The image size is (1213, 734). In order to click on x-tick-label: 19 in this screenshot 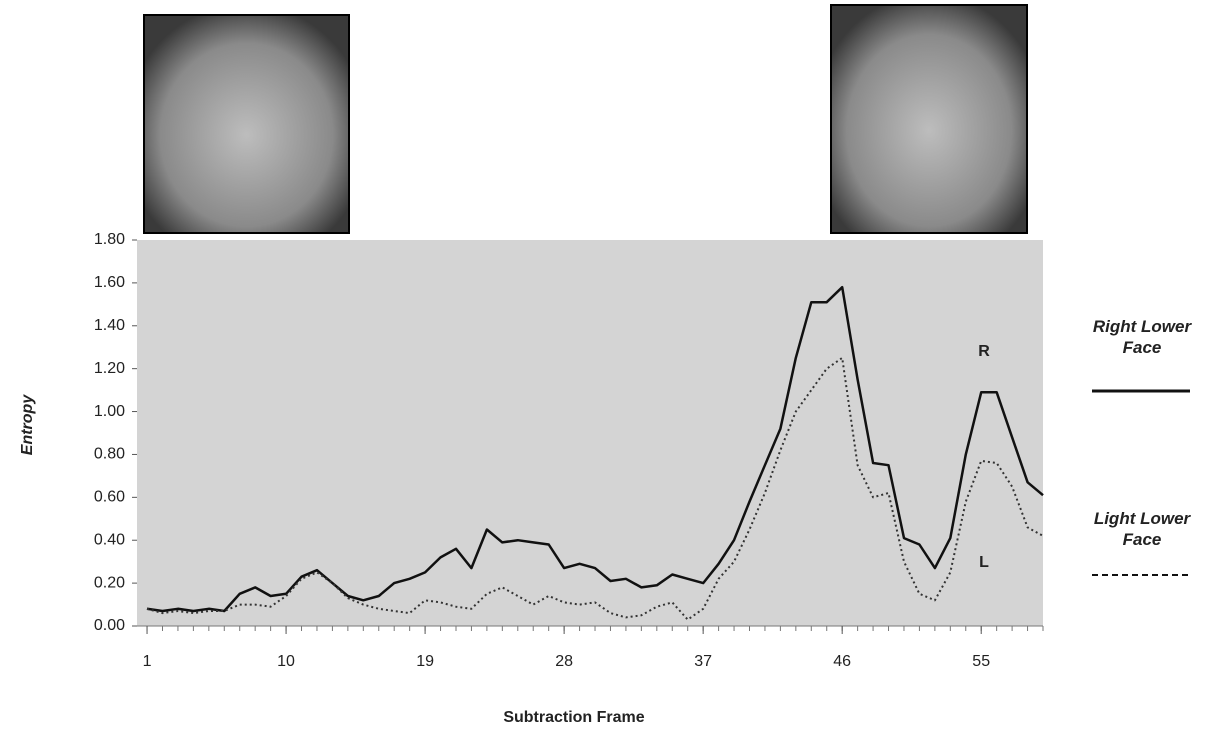, I will do `click(425, 661)`.